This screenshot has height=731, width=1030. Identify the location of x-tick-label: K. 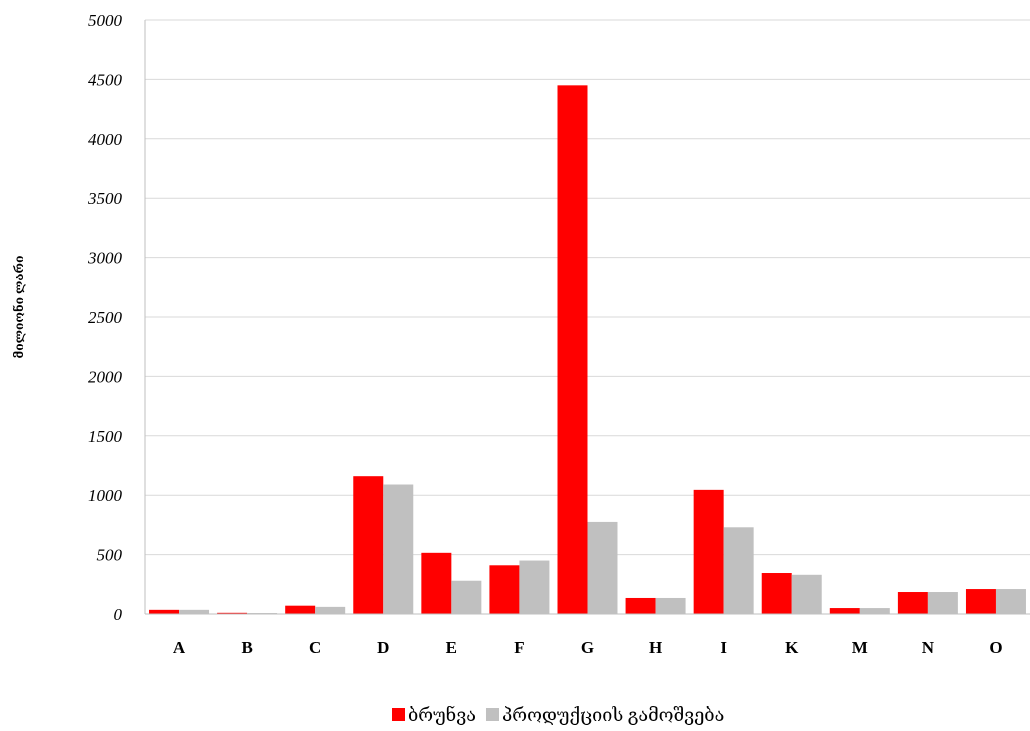
(792, 647).